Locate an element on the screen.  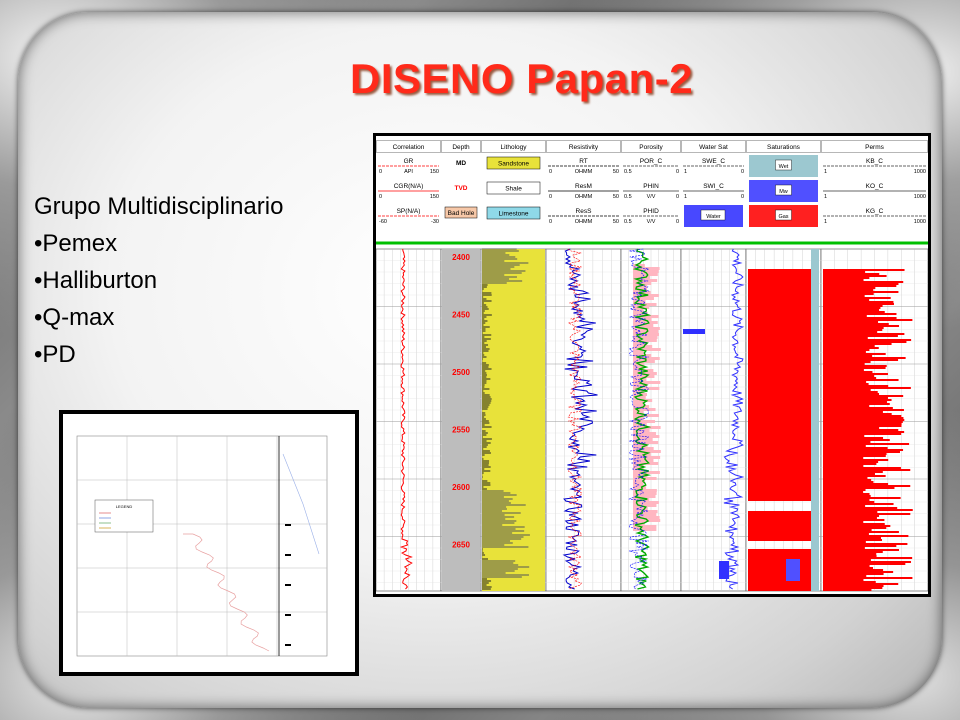
curve-name: SWI_C is located at coordinates (713, 186).